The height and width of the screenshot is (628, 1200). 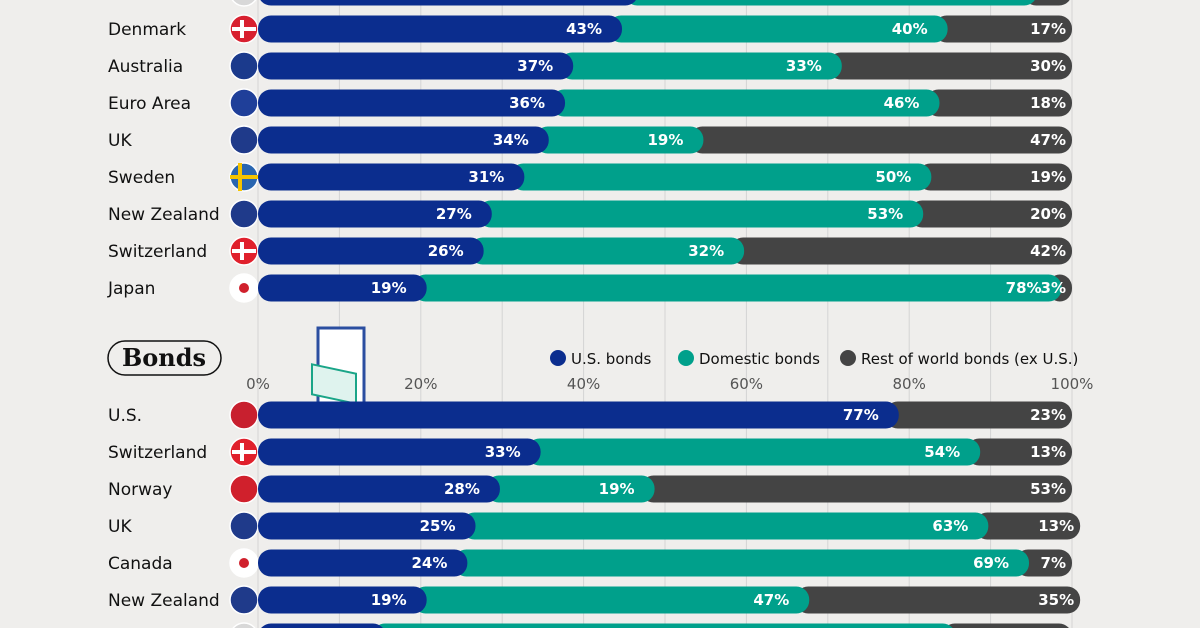 I want to click on value-label: 30%, so click(x=1048, y=66).